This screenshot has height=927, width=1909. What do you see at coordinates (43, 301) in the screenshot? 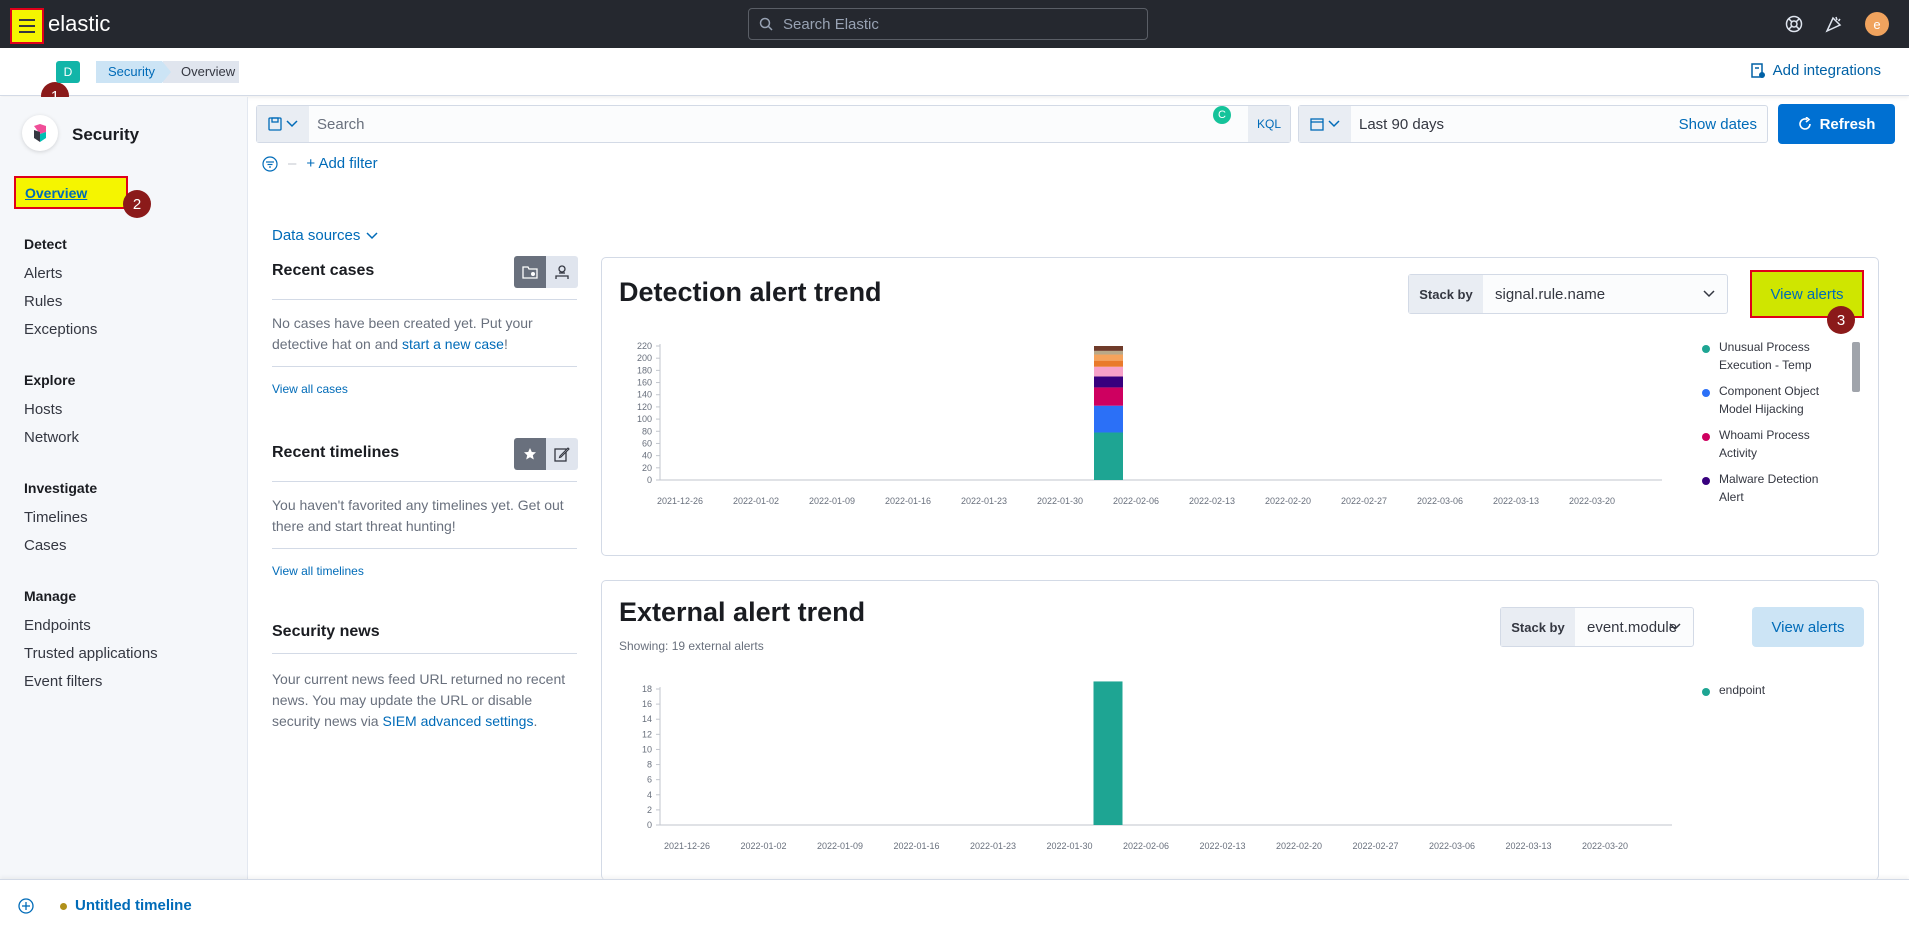
I see `sidebar-item-rules: Rules` at bounding box center [43, 301].